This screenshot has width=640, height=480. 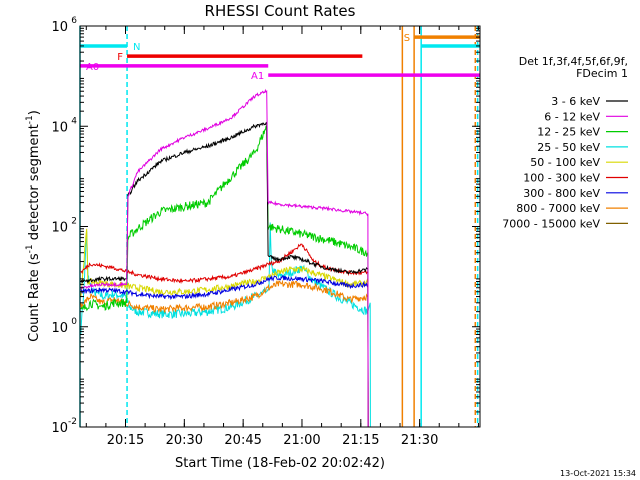 What do you see at coordinates (92, 67) in the screenshot?
I see `flag-label: A0` at bounding box center [92, 67].